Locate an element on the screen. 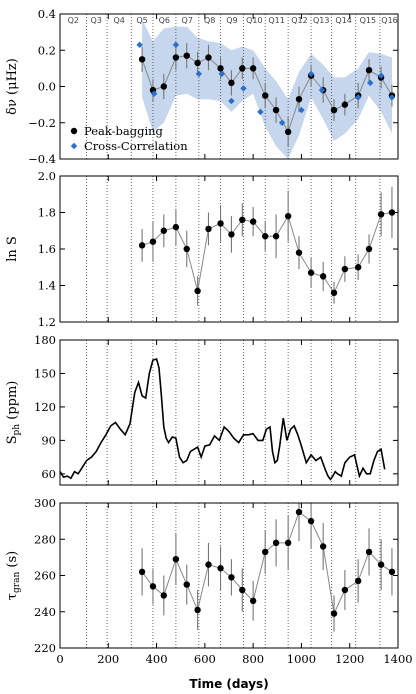  y-tick-label: −0.2 is located at coordinates (42, 123).